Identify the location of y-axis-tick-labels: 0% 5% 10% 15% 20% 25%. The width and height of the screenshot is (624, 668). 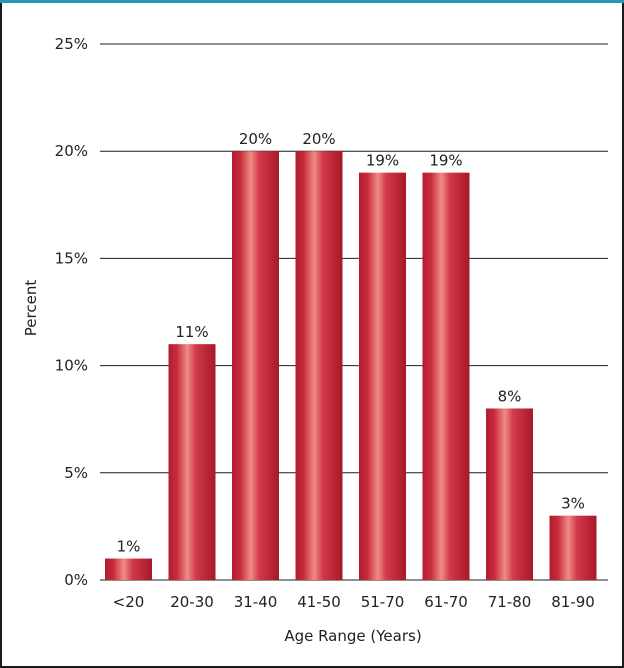
(71, 312).